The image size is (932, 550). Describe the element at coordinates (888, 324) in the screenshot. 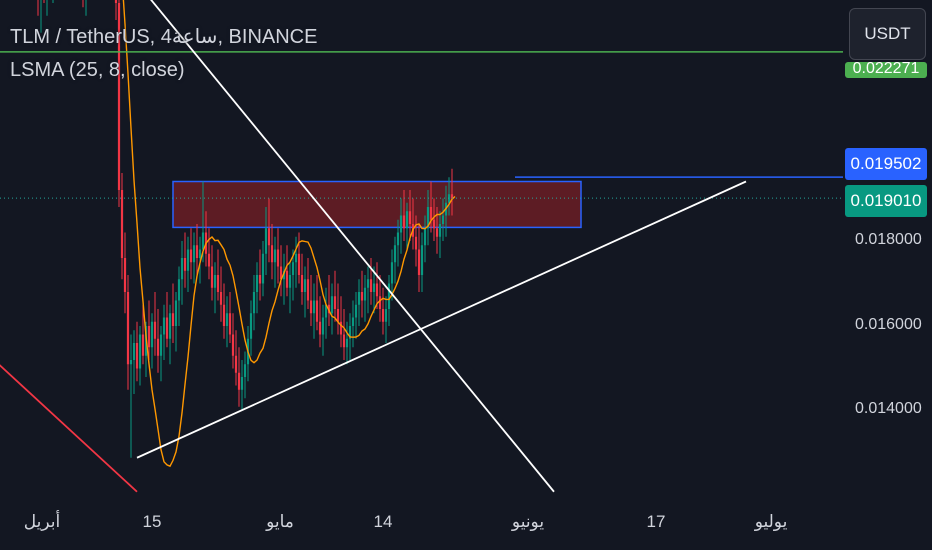

I see `y-axis-tick: 0.016000` at that location.